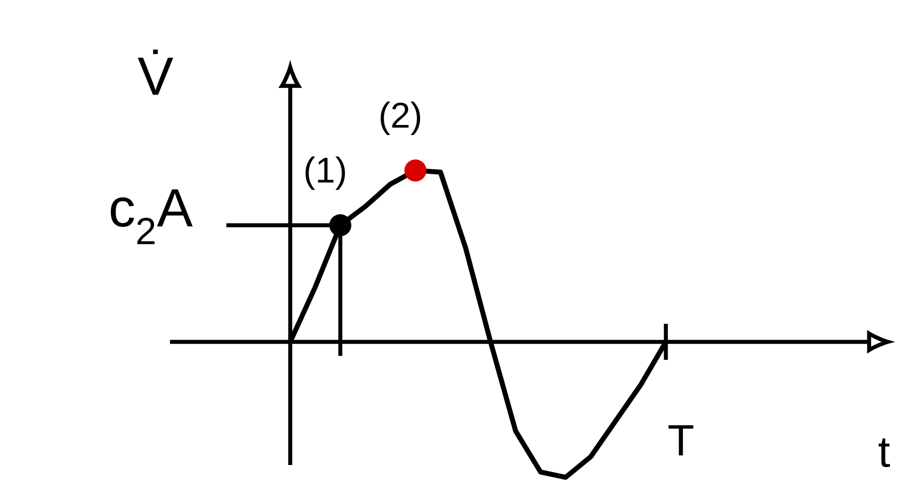 The image size is (902, 480). I want to click on annotation: (2), so click(400, 119).